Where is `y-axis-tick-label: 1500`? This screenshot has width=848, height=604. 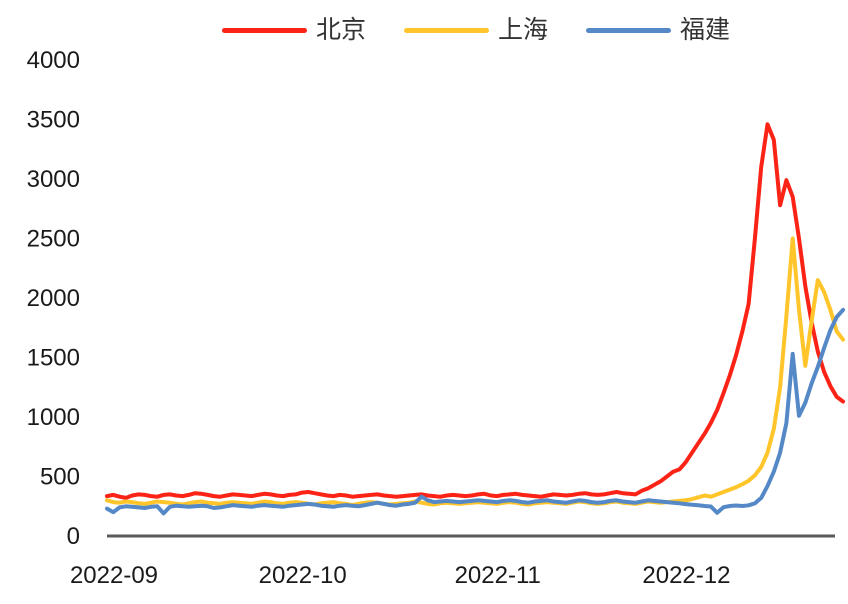
y-axis-tick-label: 1500 is located at coordinates (53, 358).